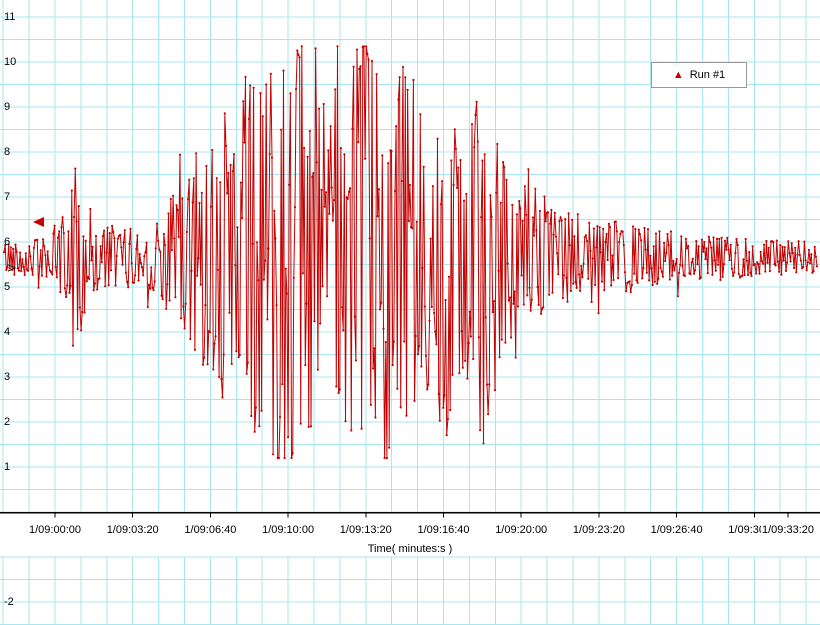 This screenshot has width=820, height=625. What do you see at coordinates (707, 75) in the screenshot?
I see `legend-label: Run #1` at bounding box center [707, 75].